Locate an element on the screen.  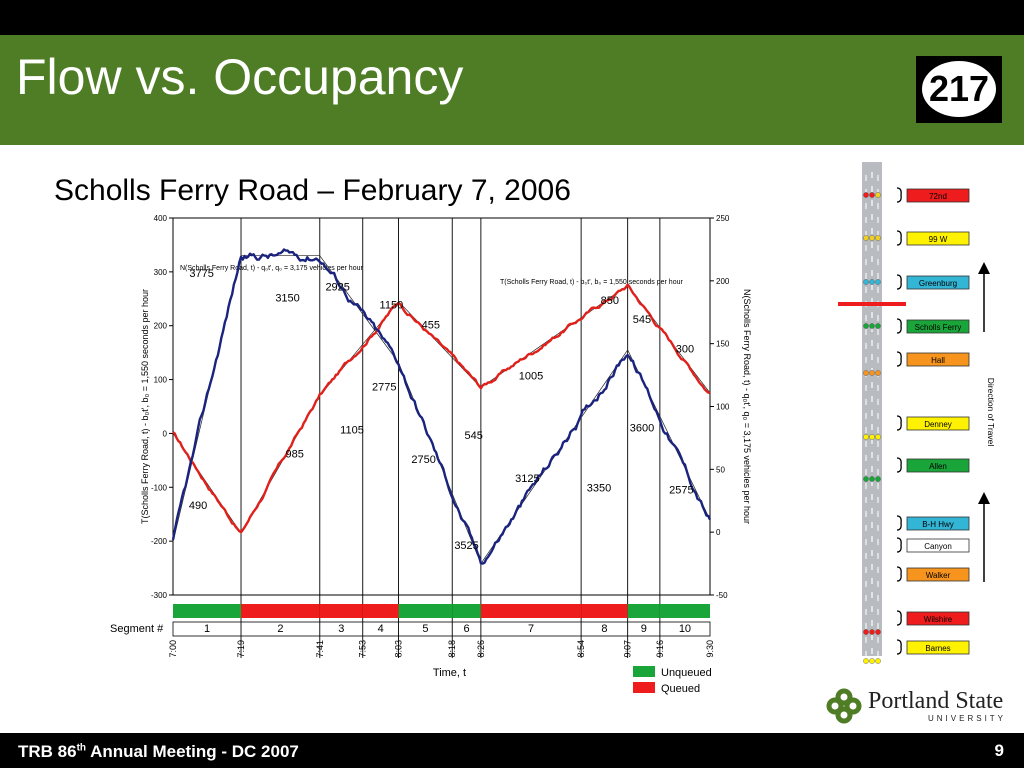
slope-label: 545 is located at coordinates (474, 436).